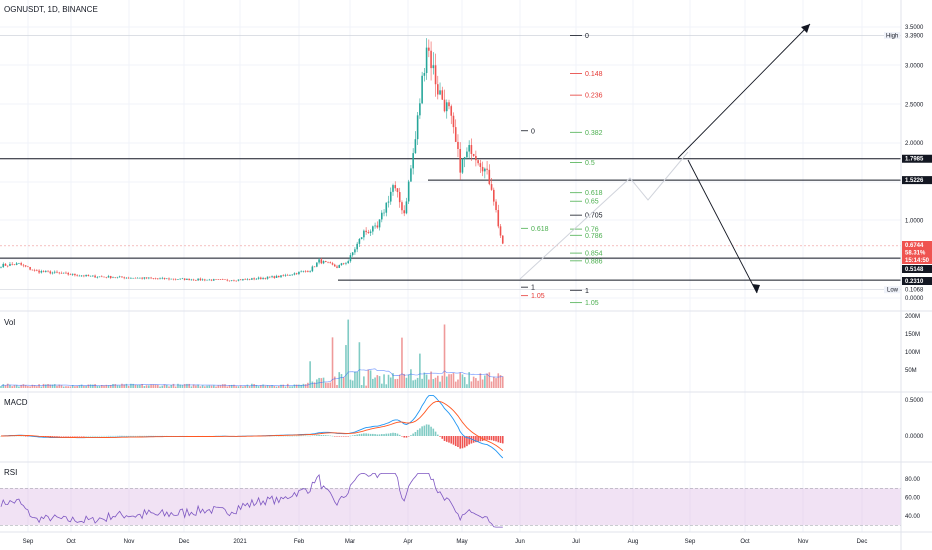 The width and height of the screenshot is (932, 550). Describe the element at coordinates (914, 282) in the screenshot. I see `price-tag-label: 0.2310` at that location.